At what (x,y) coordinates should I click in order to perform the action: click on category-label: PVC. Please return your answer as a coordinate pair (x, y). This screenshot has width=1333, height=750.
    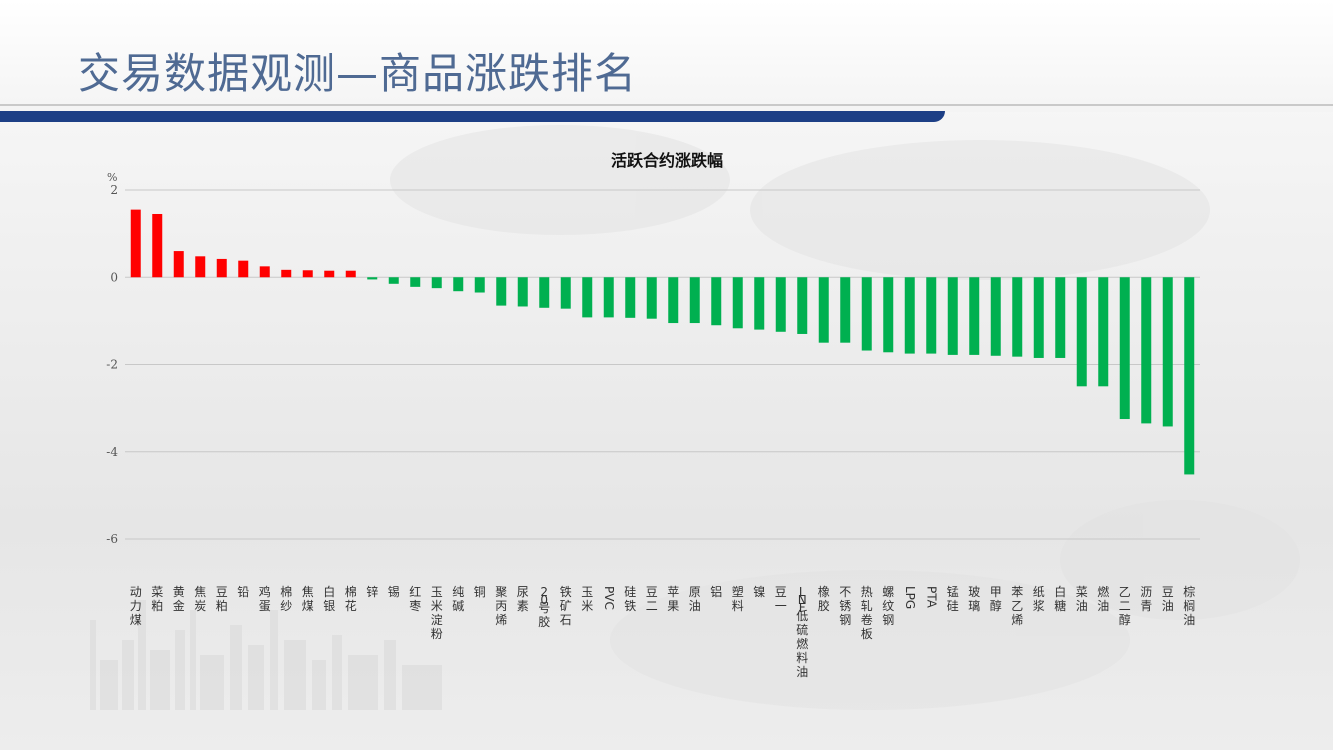
    Looking at the image, I should click on (609, 598).